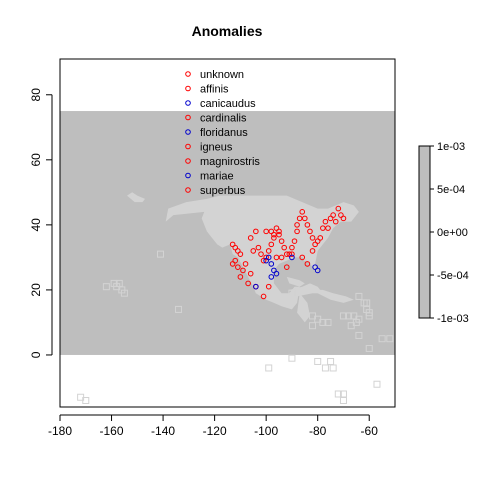 Image resolution: width=480 pixels, height=485 pixels. I want to click on x-tick-label: -180, so click(60, 431).